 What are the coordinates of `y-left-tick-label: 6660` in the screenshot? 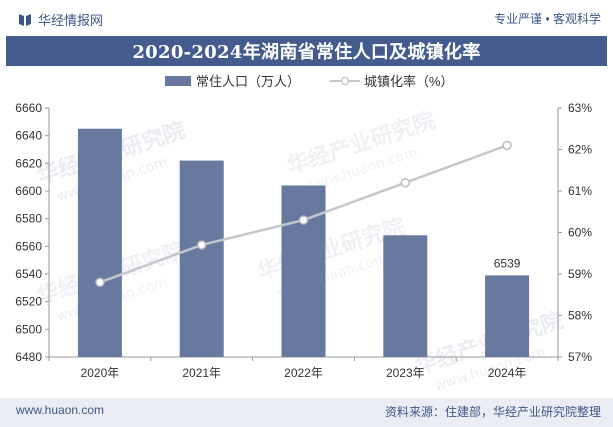 It's located at (28, 108).